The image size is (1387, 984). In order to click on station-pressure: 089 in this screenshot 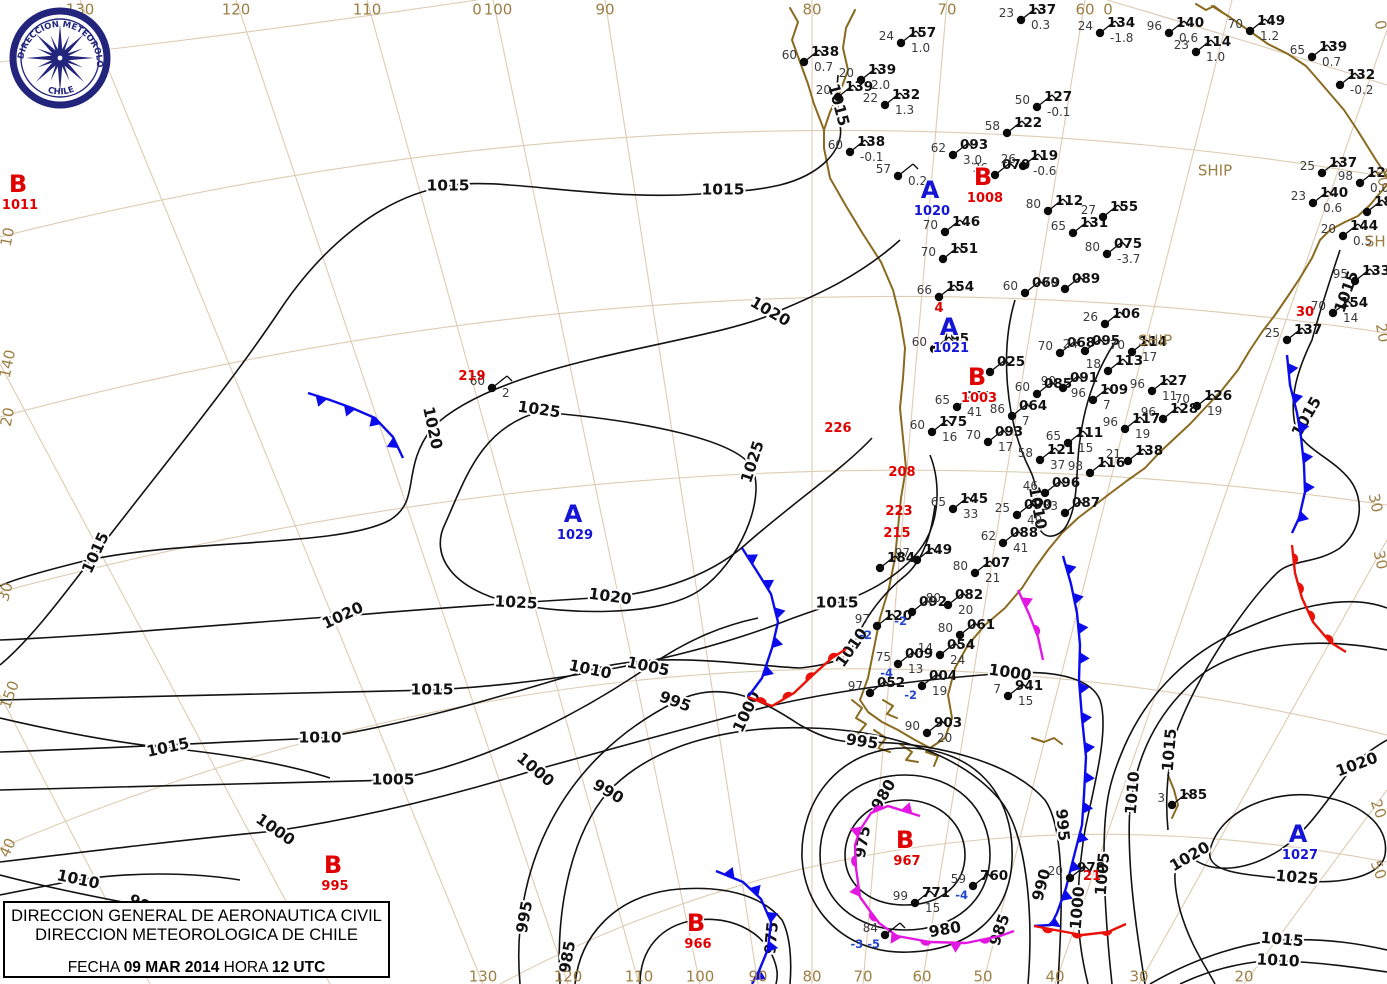, I will do `click(1086, 279)`.